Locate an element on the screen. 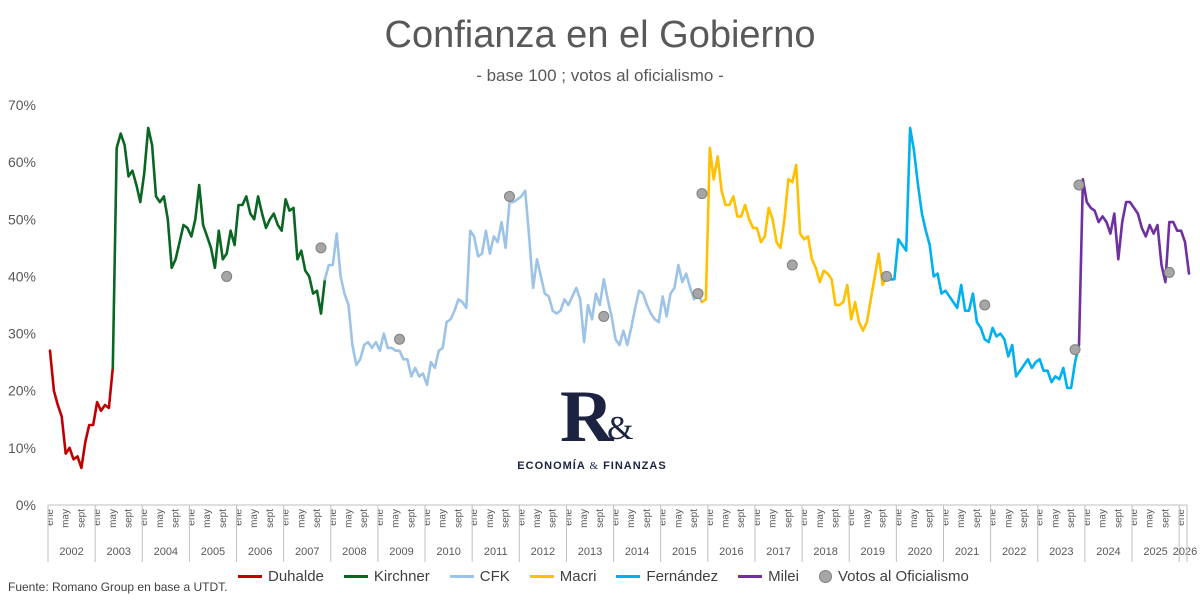  x-year-label: 2016 is located at coordinates (731, 552).